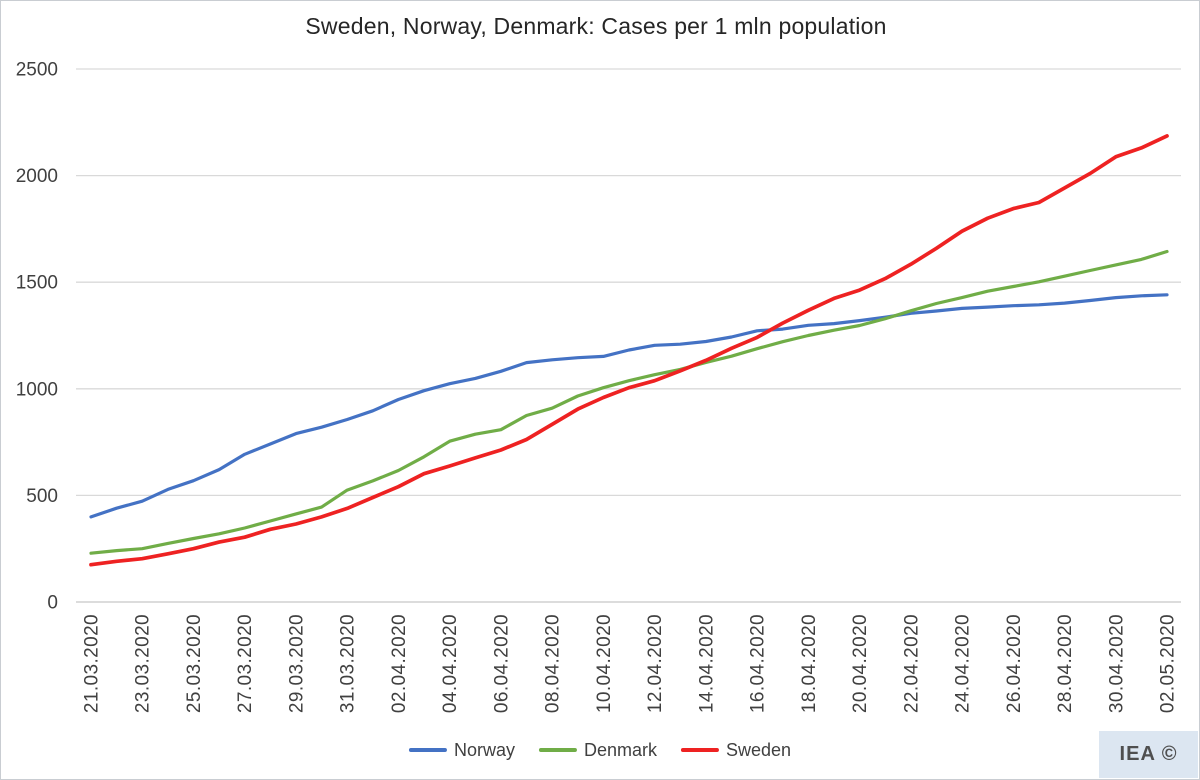 The image size is (1200, 780). What do you see at coordinates (620, 749) in the screenshot?
I see `legend-label-denmark: Denmark` at bounding box center [620, 749].